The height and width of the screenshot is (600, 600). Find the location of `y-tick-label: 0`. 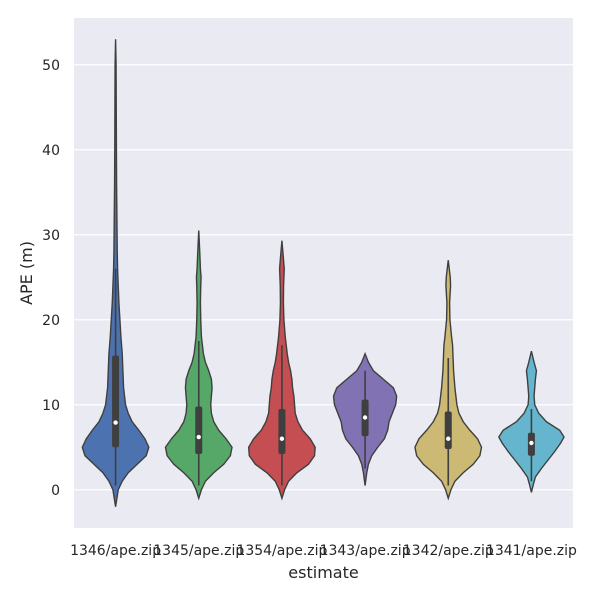

y-tick-label: 0 is located at coordinates (55, 491).